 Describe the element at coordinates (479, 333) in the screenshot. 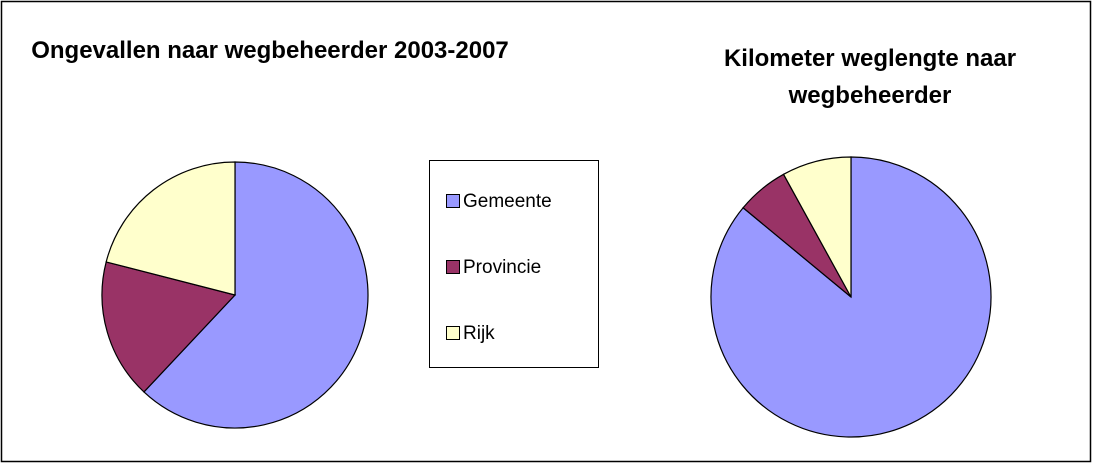

I see `legend-label: Rijk` at that location.